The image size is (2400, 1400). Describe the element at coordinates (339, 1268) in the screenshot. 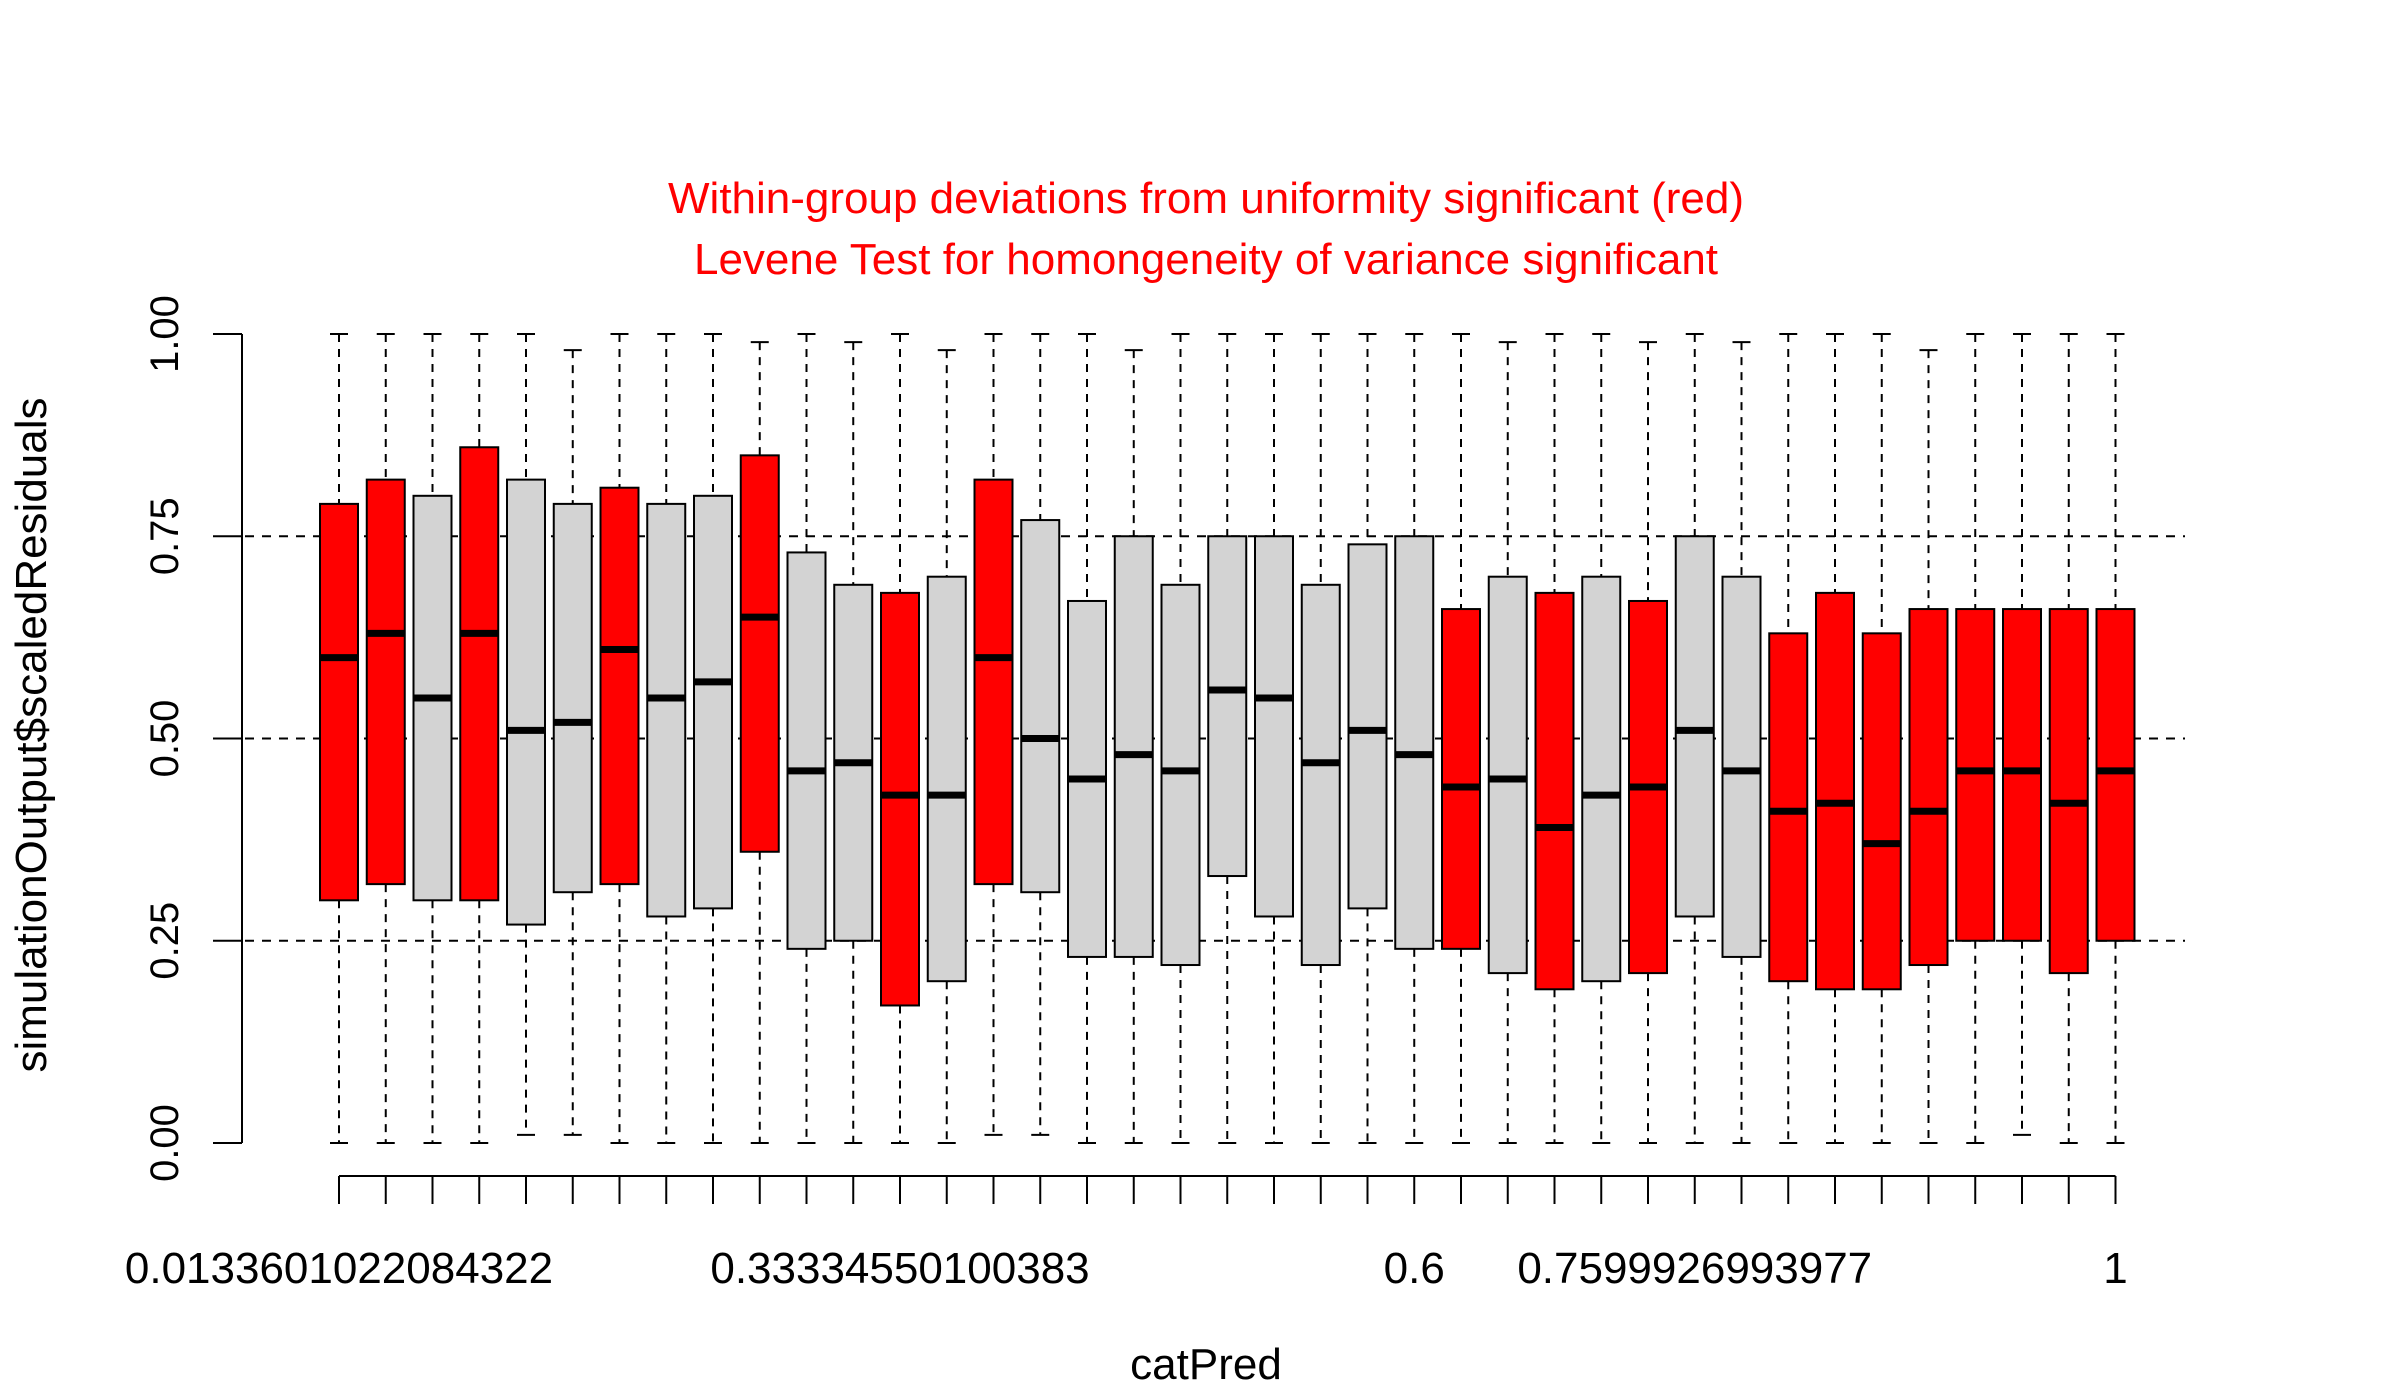

I see `x-tick-label: 0.0133601022084322` at that location.